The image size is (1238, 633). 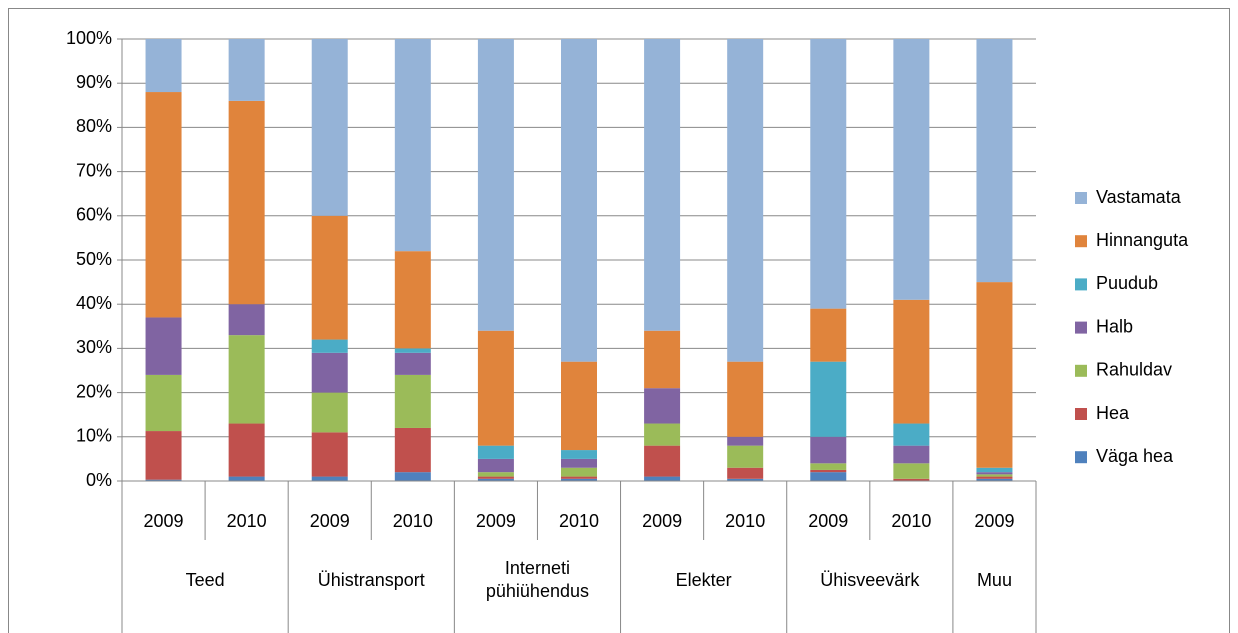 I want to click on y-tick-label: 30%, so click(x=94, y=347).